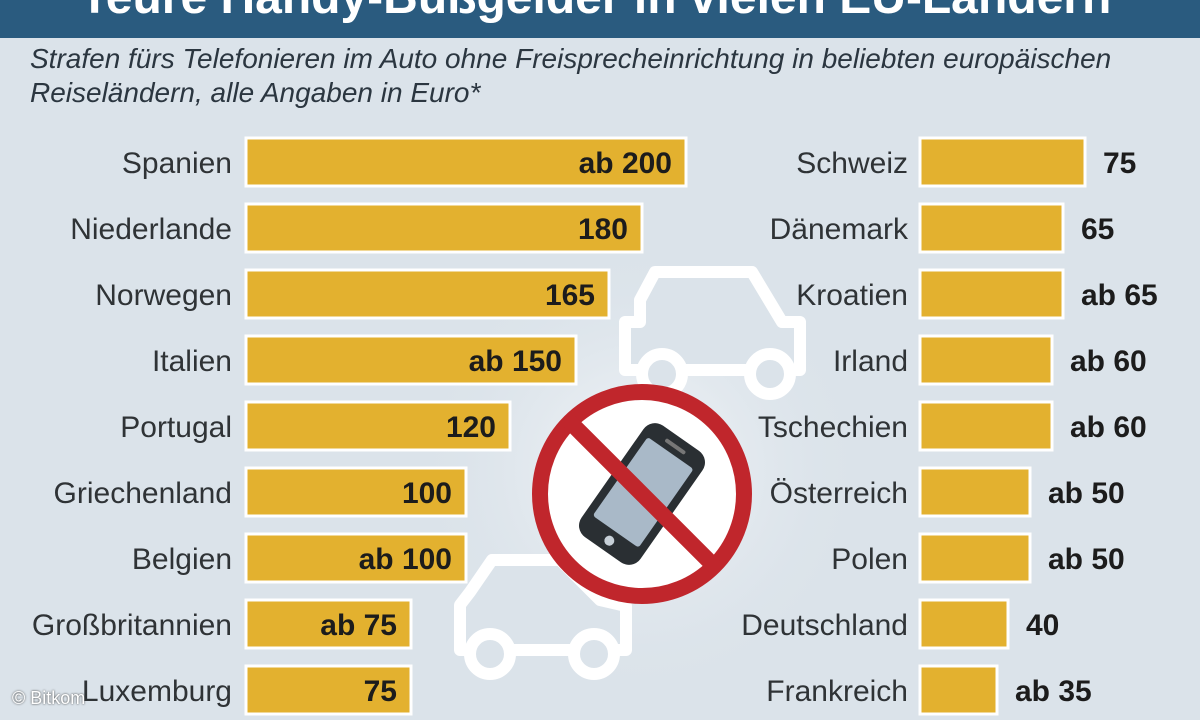 This screenshot has width=1200, height=720. What do you see at coordinates (515, 361) in the screenshot?
I see `value-label: ab 150` at bounding box center [515, 361].